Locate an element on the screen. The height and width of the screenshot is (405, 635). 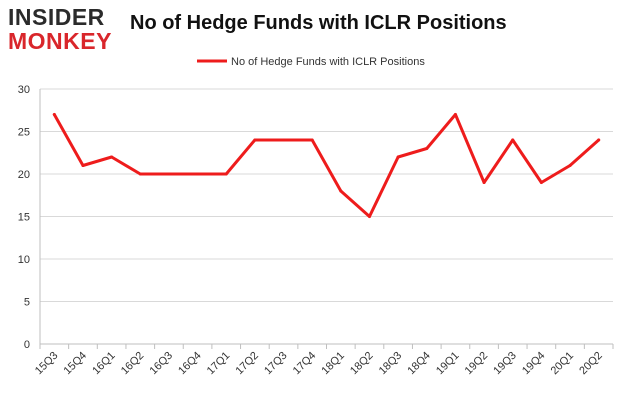
y-tick-label: 20 is located at coordinates (24, 175).